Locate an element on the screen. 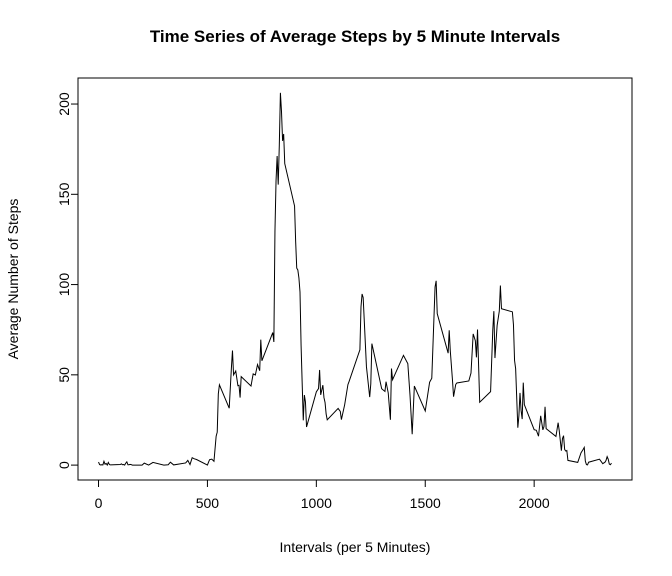 This screenshot has height=576, width=672. y-tick-label: 150 is located at coordinates (64, 194).